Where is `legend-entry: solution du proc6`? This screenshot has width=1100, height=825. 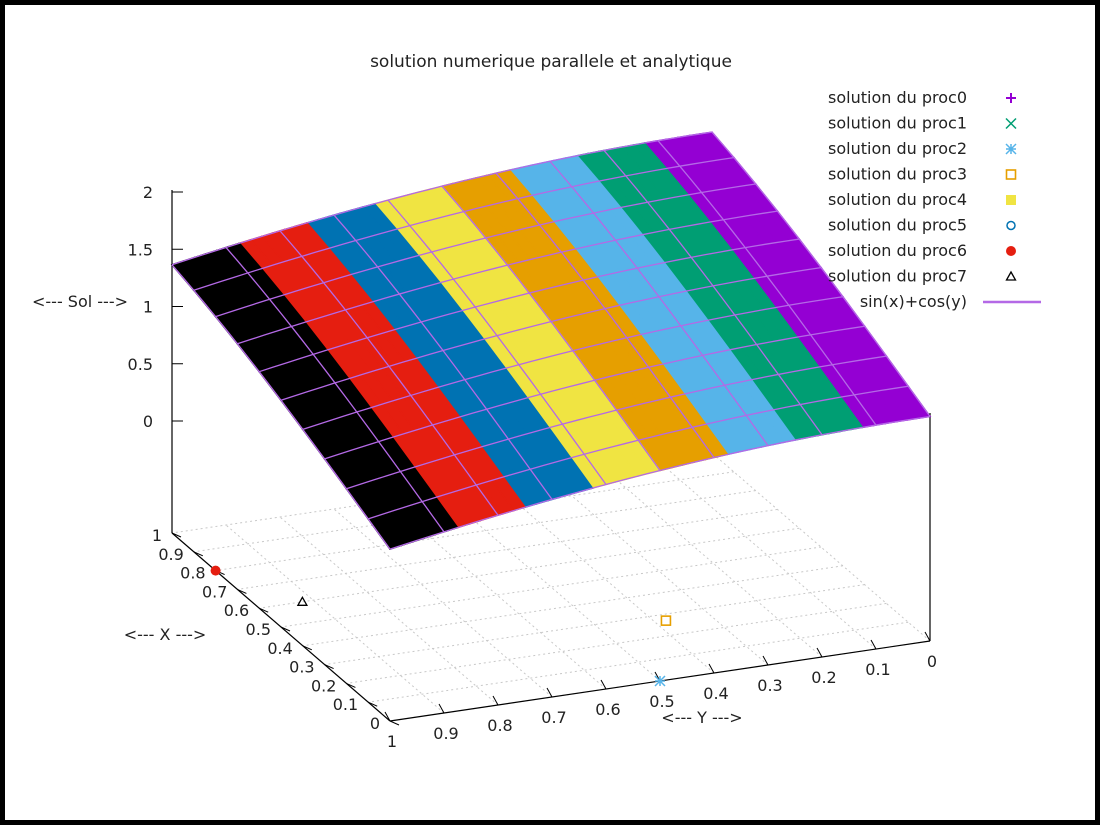
legend-entry: solution du proc6 is located at coordinates (922, 250).